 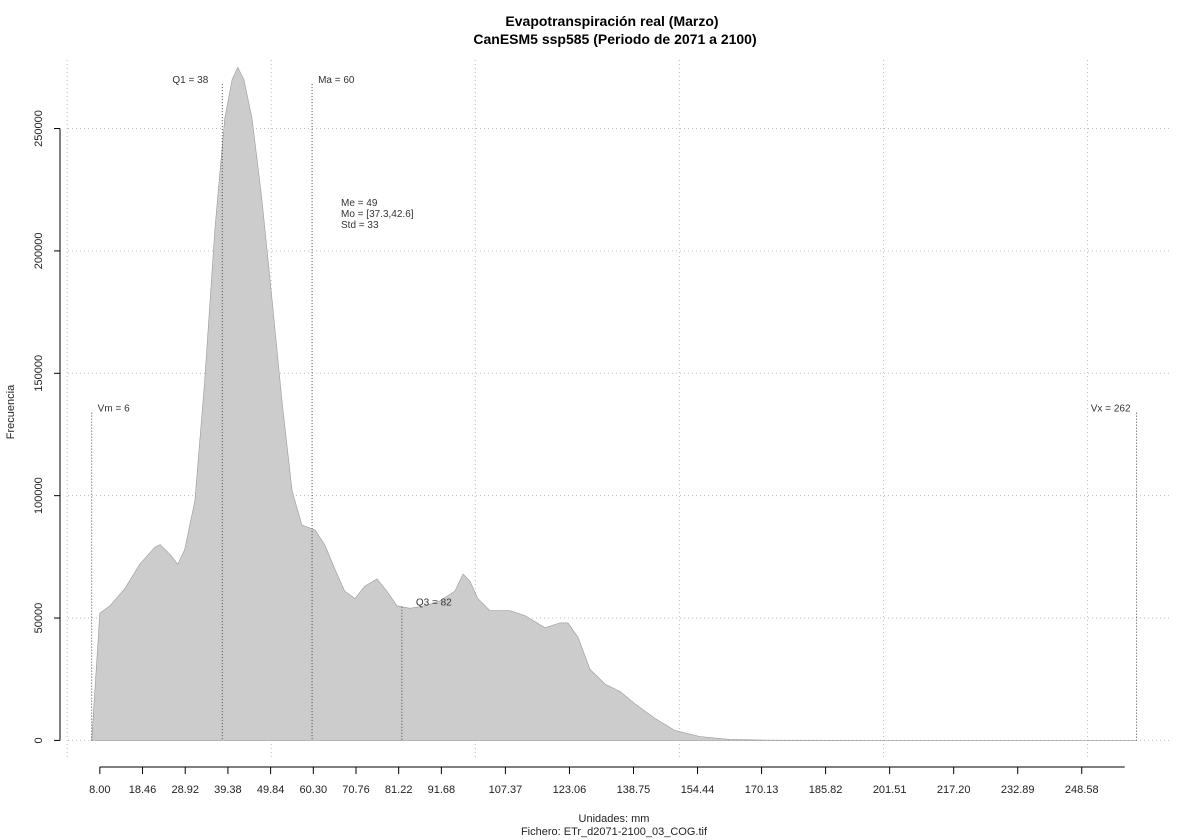 I want to click on x-tick-label: 91.68, so click(x=442, y=790).